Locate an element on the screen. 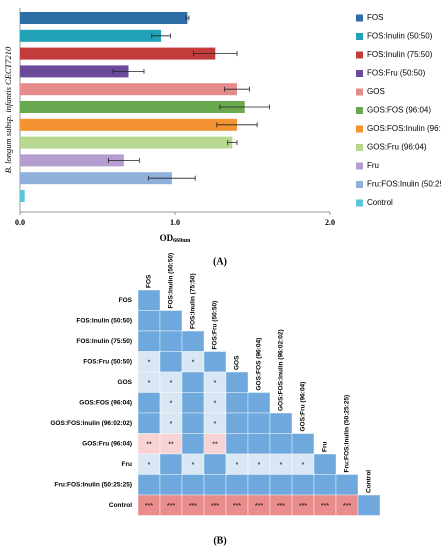  row-label: Control is located at coordinates (120, 505).